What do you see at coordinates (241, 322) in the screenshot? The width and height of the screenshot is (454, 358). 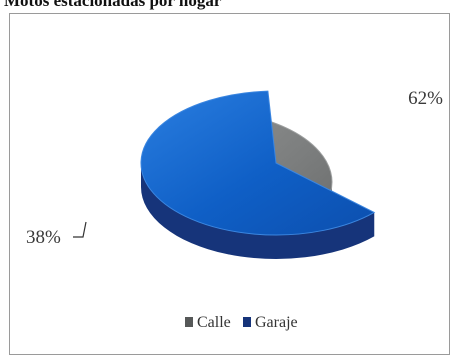 I see `legend: Calle Garaje` at bounding box center [241, 322].